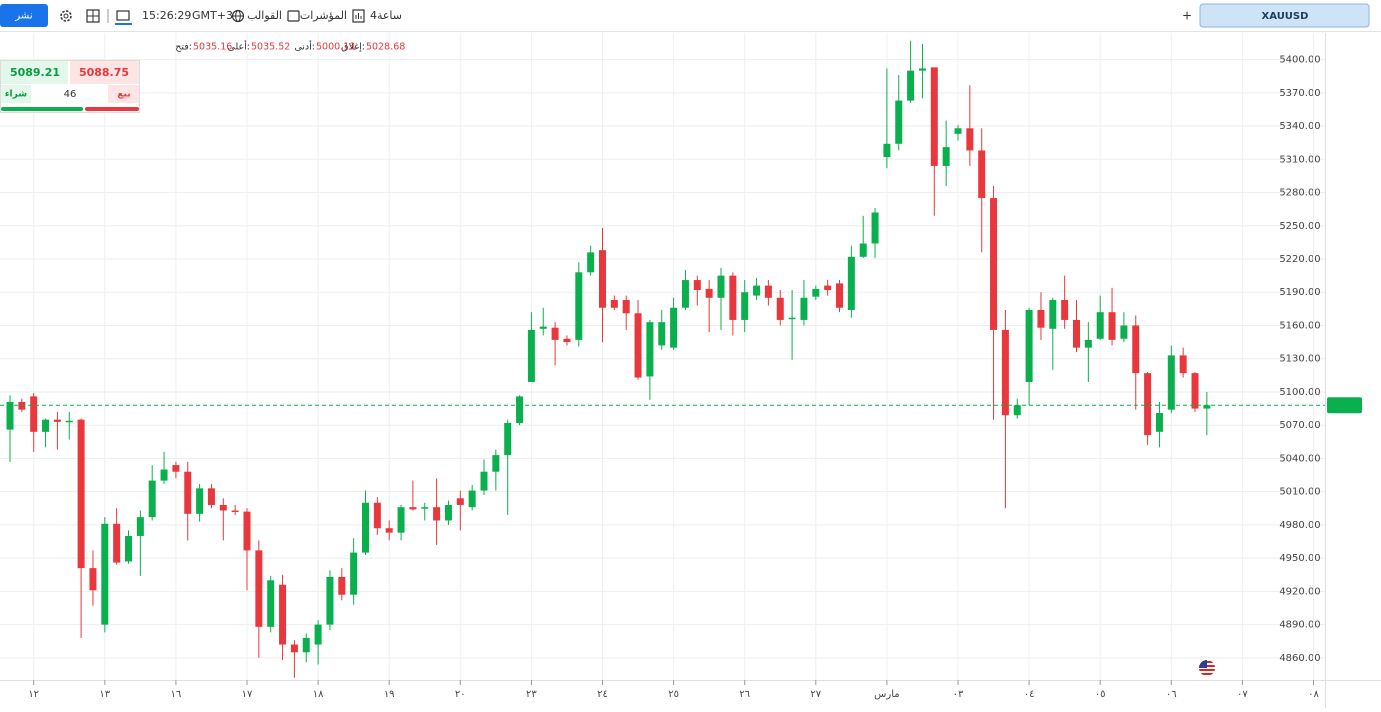 Image resolution: width=1381 pixels, height=712 pixels. What do you see at coordinates (673, 694) in the screenshot?
I see `x-tick-label: ٢٥` at bounding box center [673, 694].